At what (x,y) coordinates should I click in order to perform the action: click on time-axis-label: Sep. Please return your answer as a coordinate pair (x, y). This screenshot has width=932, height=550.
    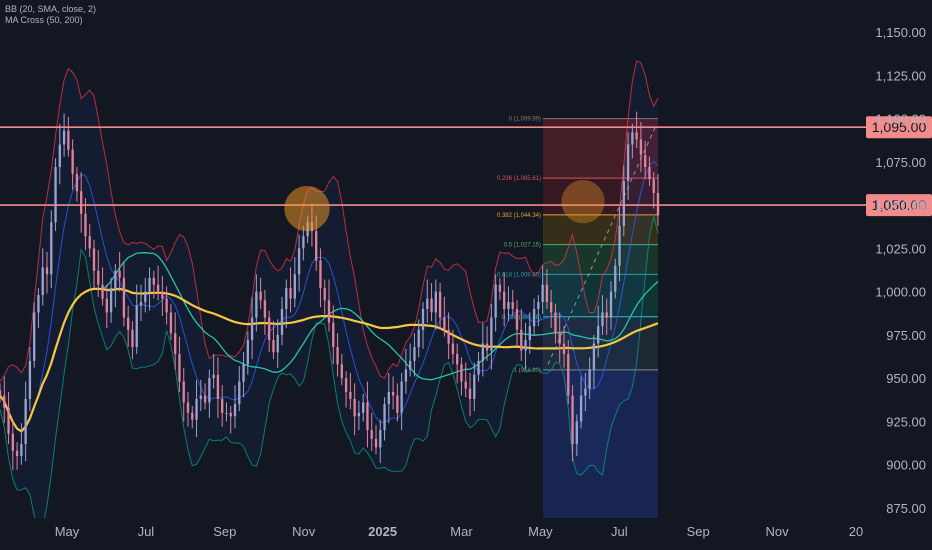
    Looking at the image, I should click on (224, 531).